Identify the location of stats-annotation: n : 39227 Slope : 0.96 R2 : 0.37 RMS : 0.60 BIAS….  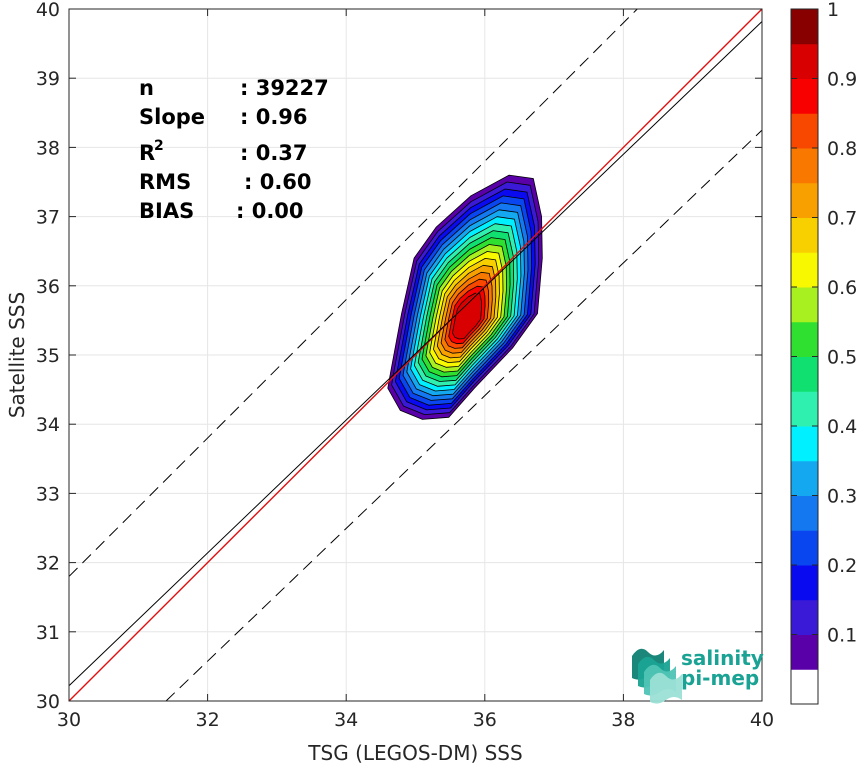
(234, 149).